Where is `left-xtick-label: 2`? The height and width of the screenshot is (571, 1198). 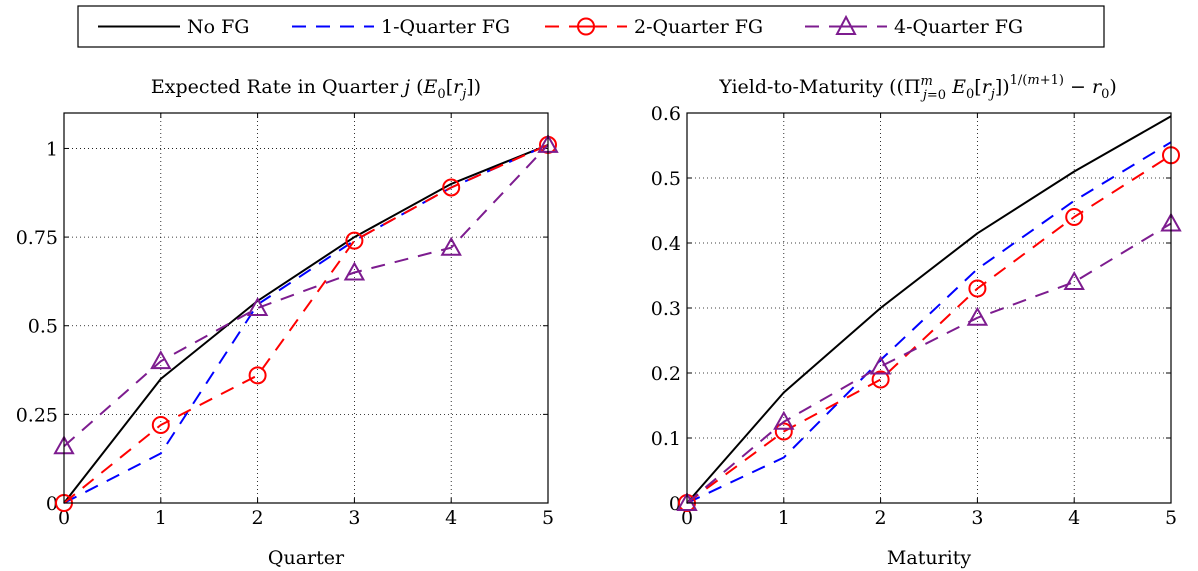 left-xtick-label: 2 is located at coordinates (258, 518).